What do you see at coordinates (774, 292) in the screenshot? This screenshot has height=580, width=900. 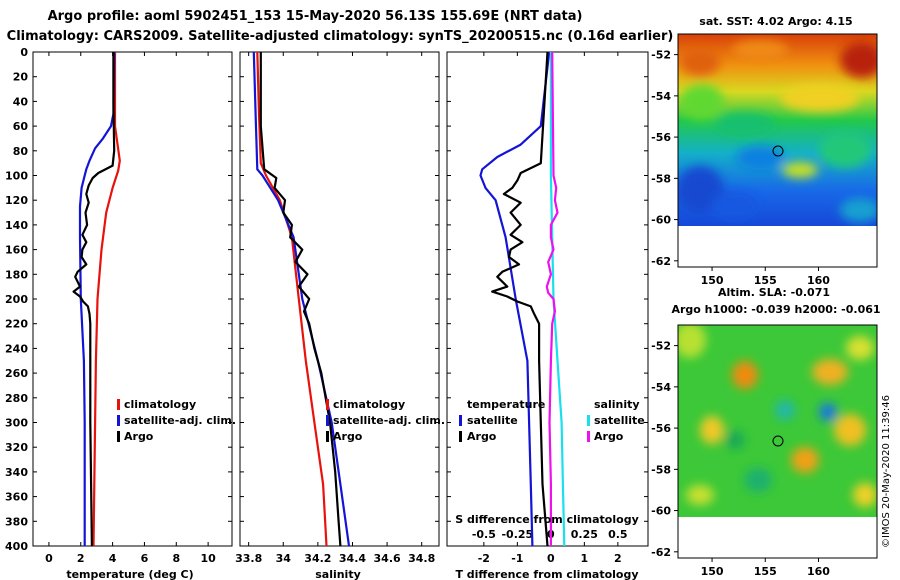 I see `sla-map-title-line1: Altim. SLA: -0.071` at bounding box center [774, 292].